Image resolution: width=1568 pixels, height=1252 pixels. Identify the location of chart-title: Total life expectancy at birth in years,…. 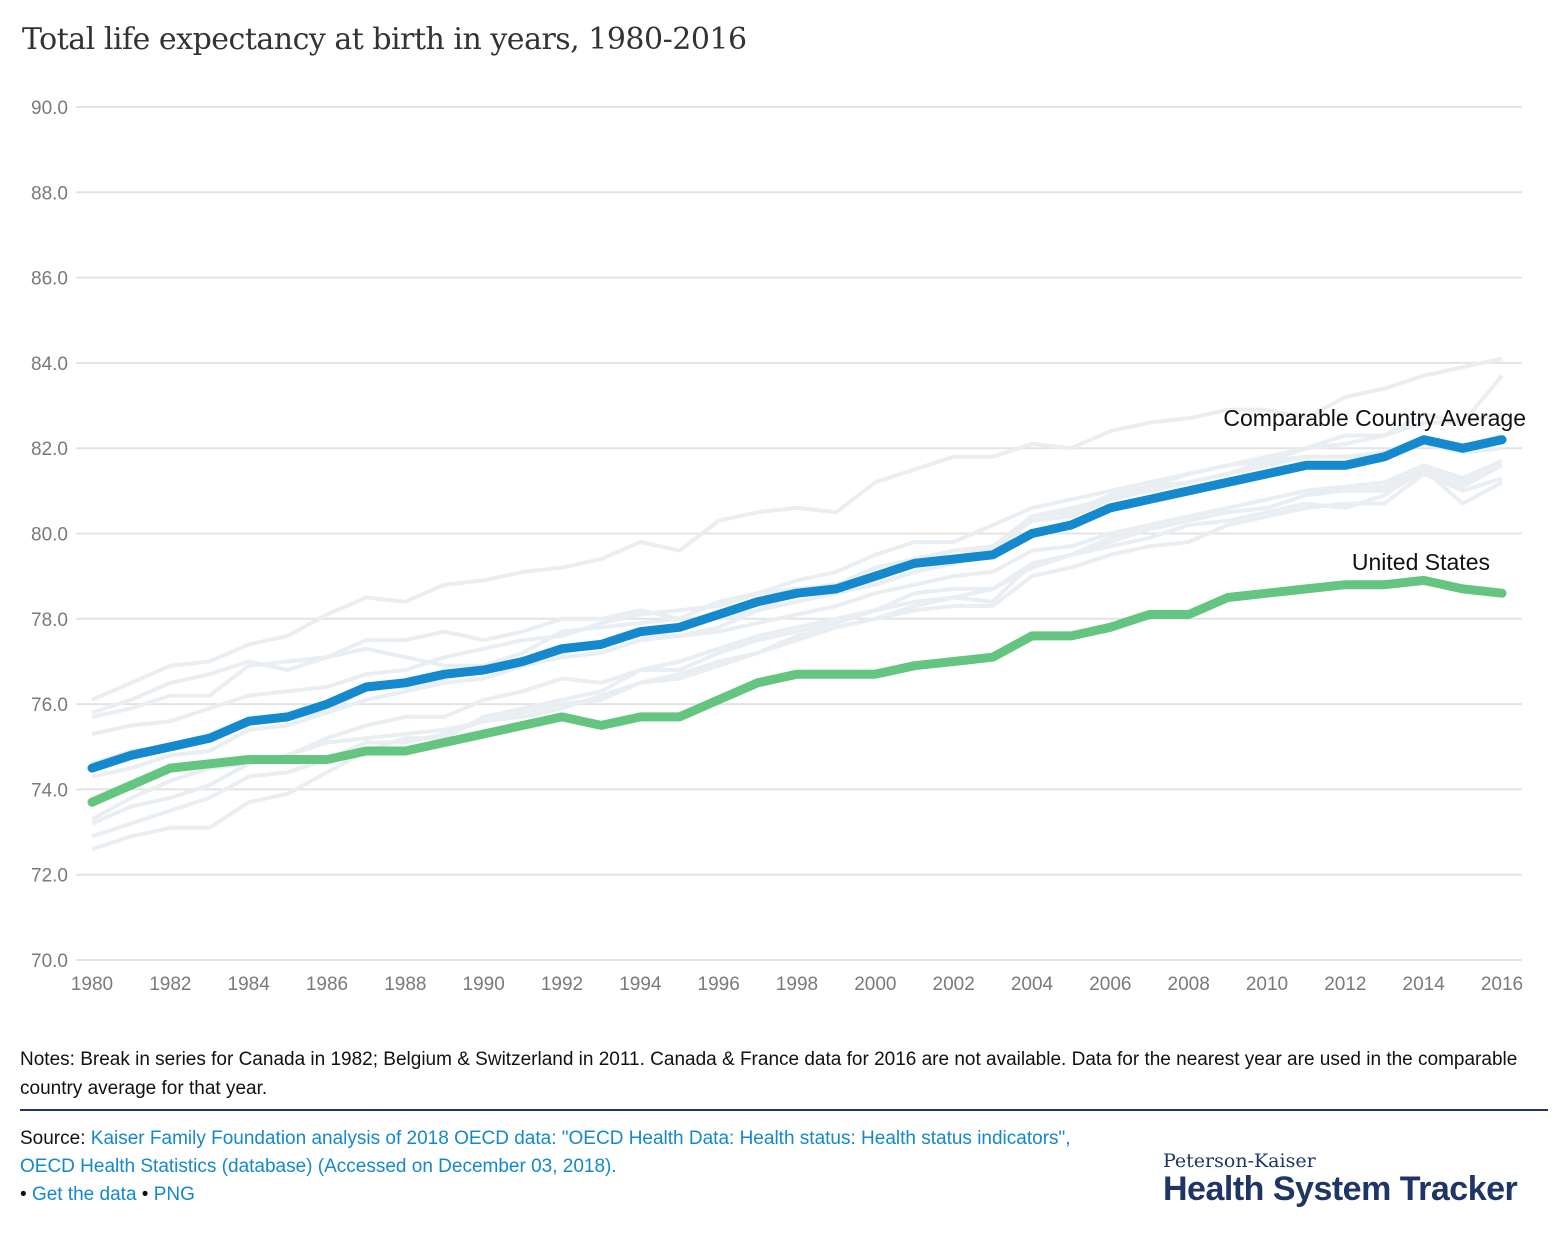
(384, 39).